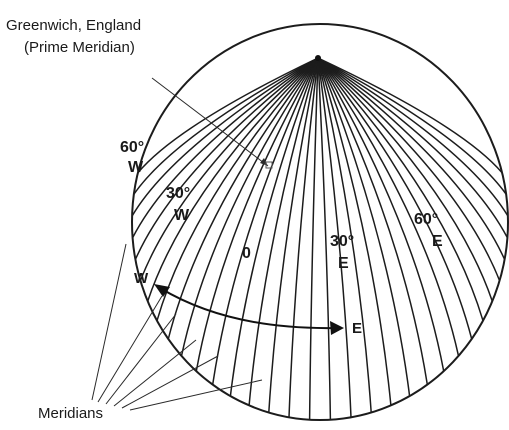 This screenshot has height=430, width=509. What do you see at coordinates (70, 413) in the screenshot?
I see `meridians-label: Meridians` at bounding box center [70, 413].